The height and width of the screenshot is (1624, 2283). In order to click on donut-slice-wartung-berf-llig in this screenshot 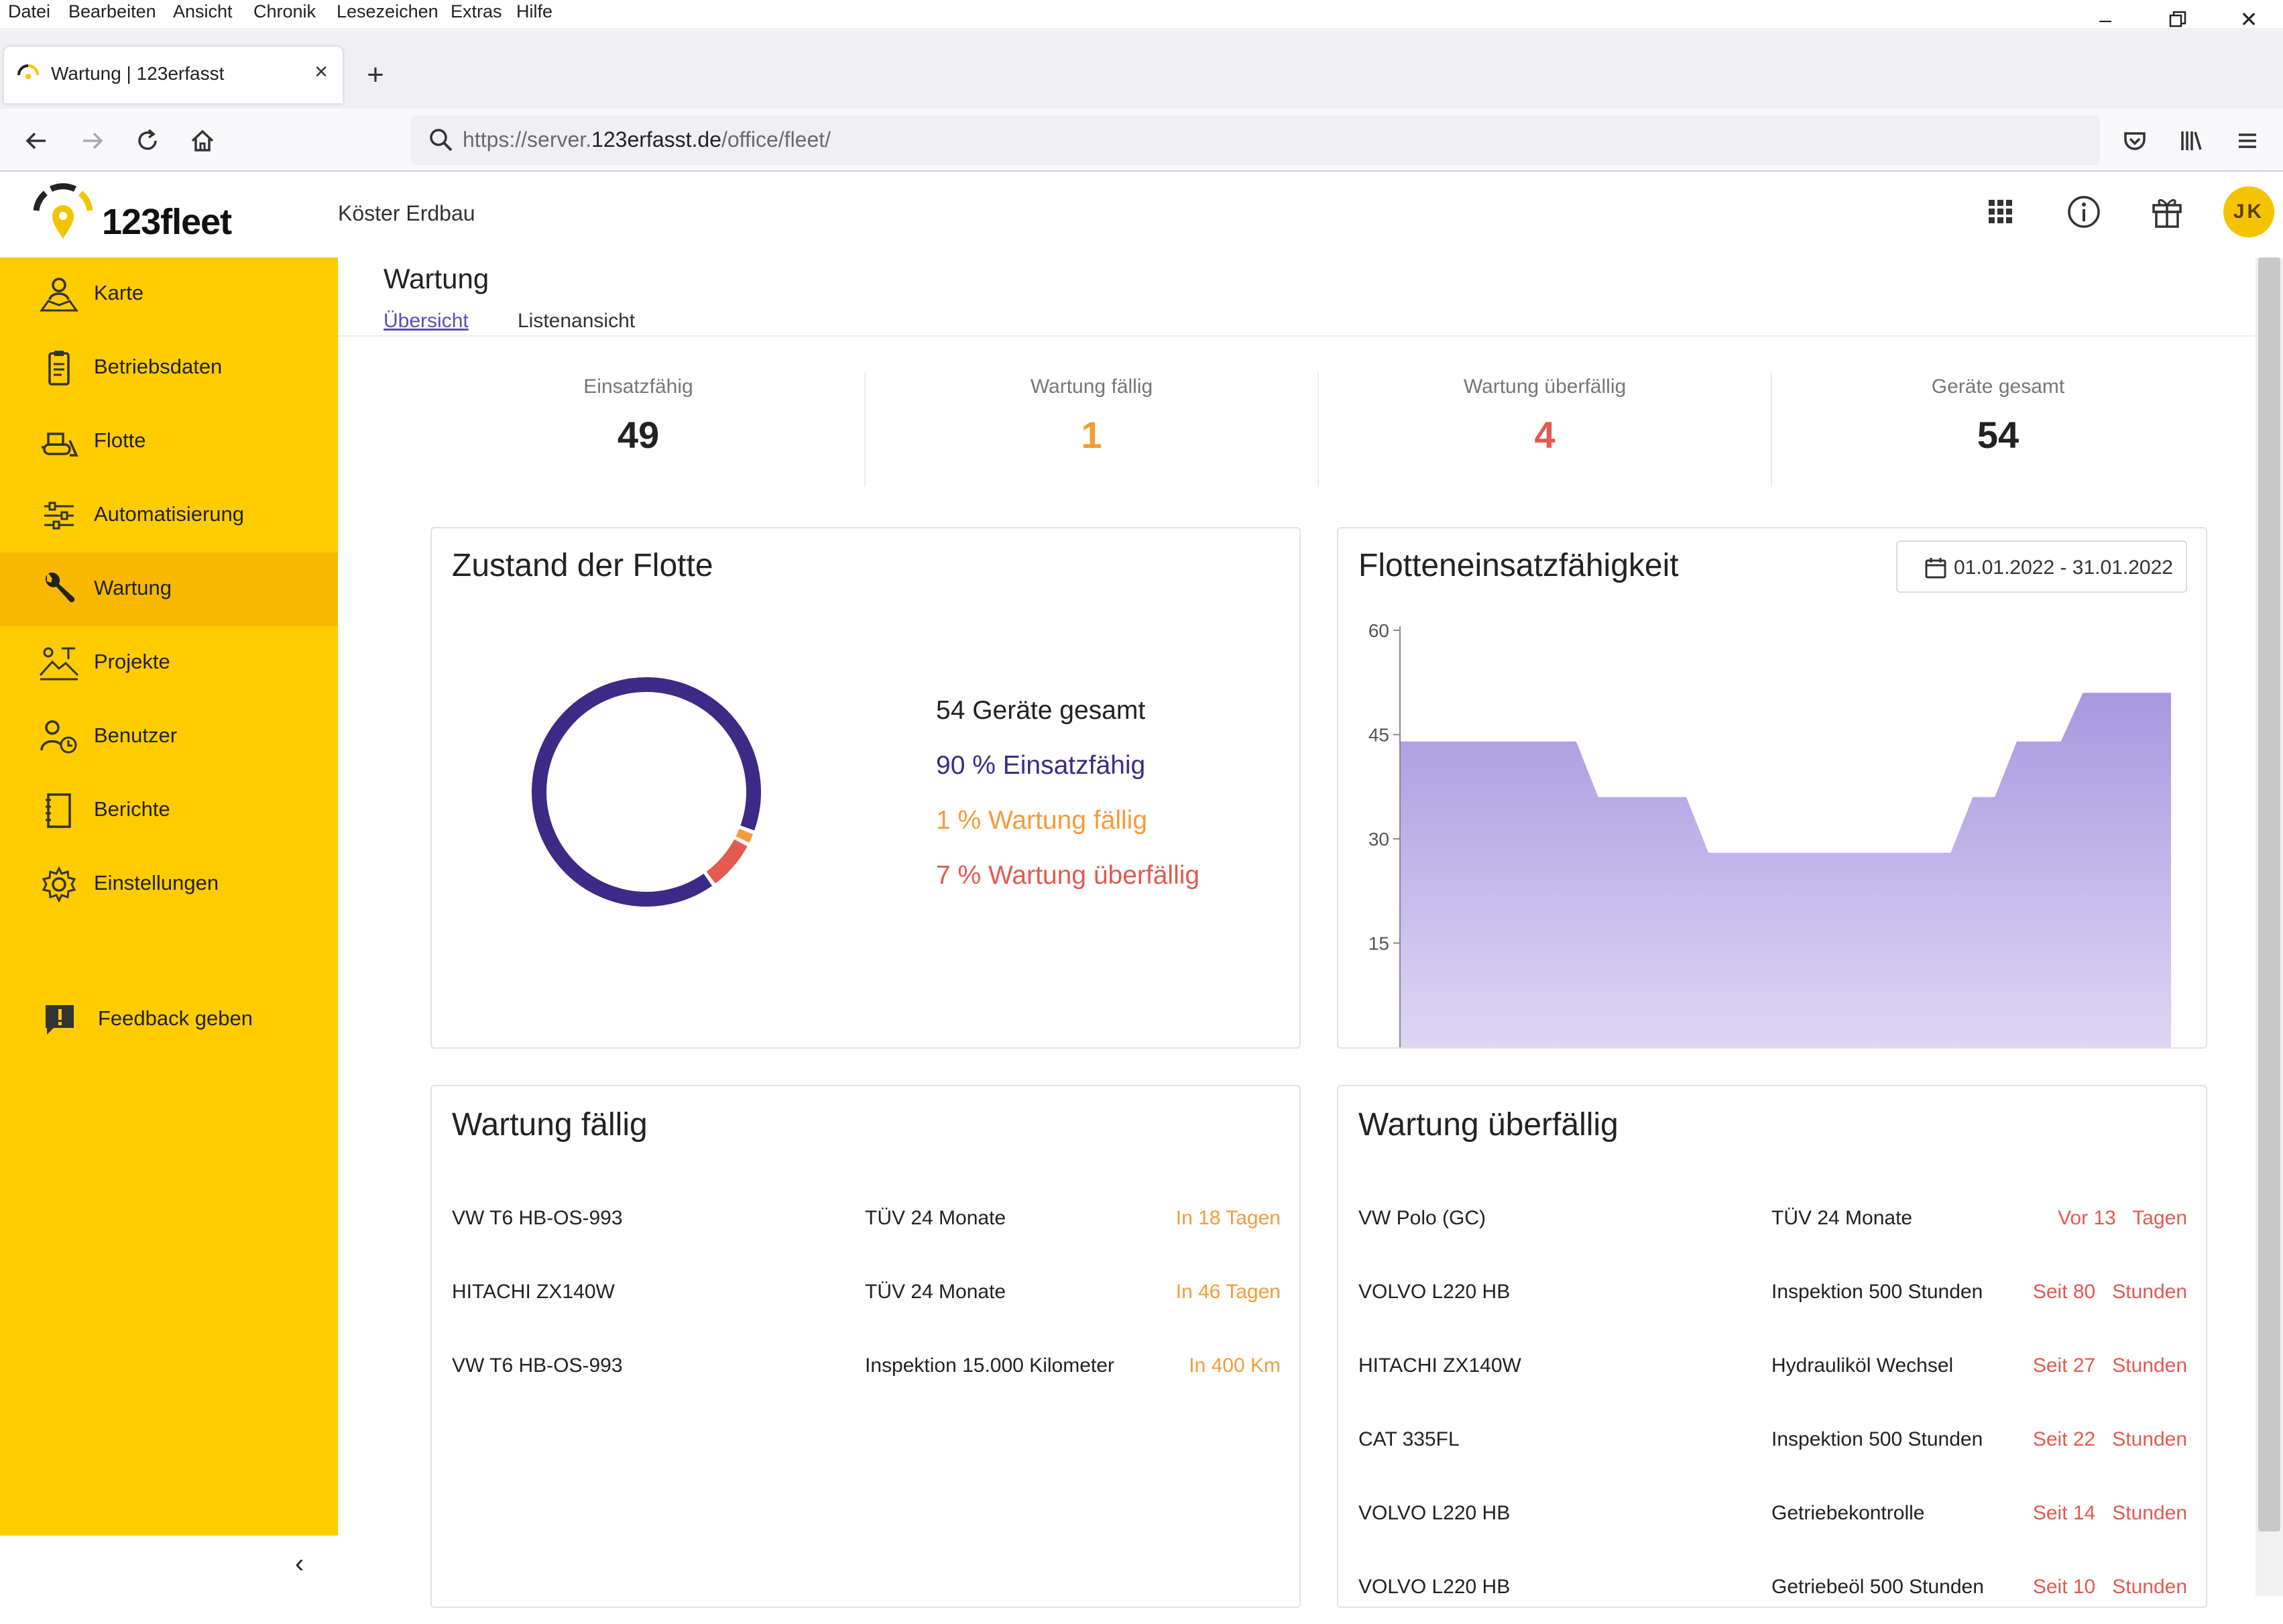, I will do `click(727, 862)`.